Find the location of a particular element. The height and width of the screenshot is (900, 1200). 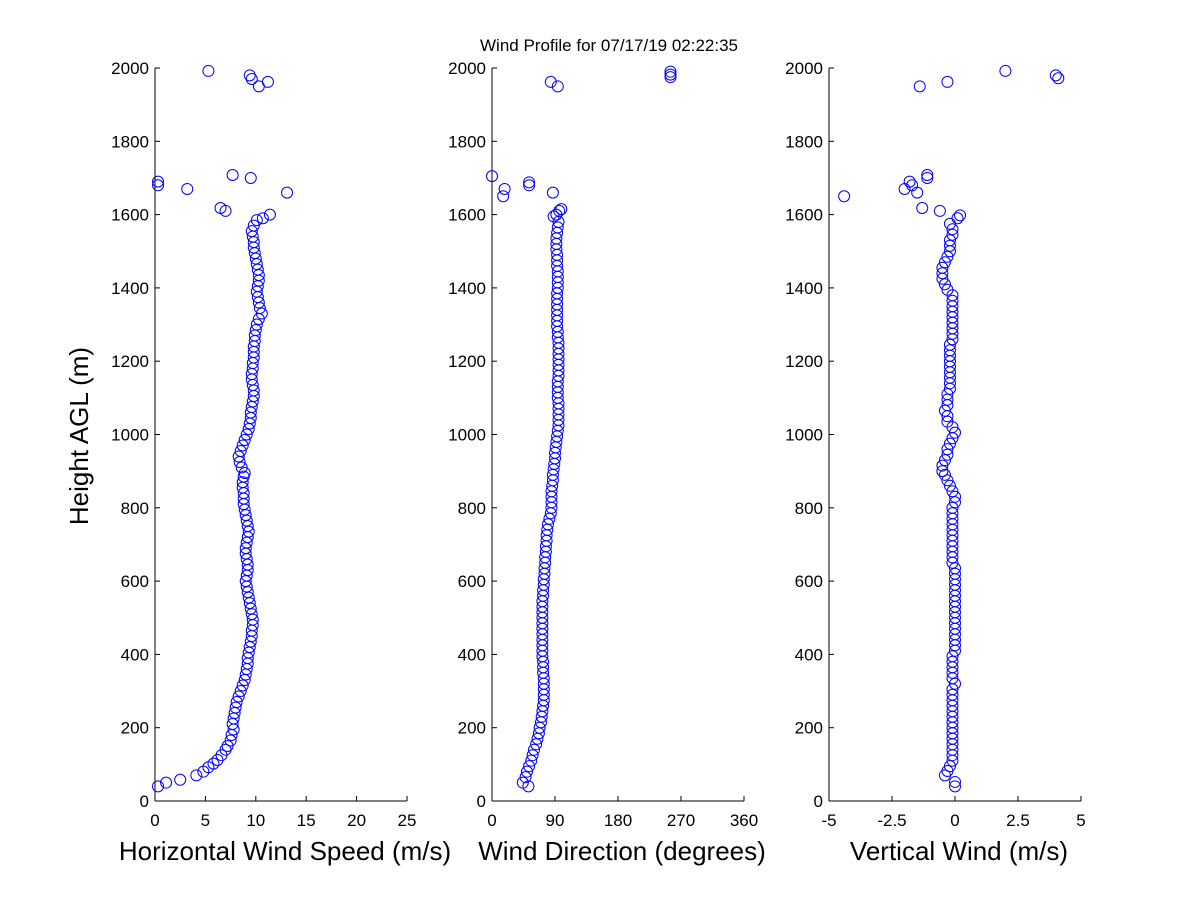

y-tick-label: 400 is located at coordinates (472, 654).